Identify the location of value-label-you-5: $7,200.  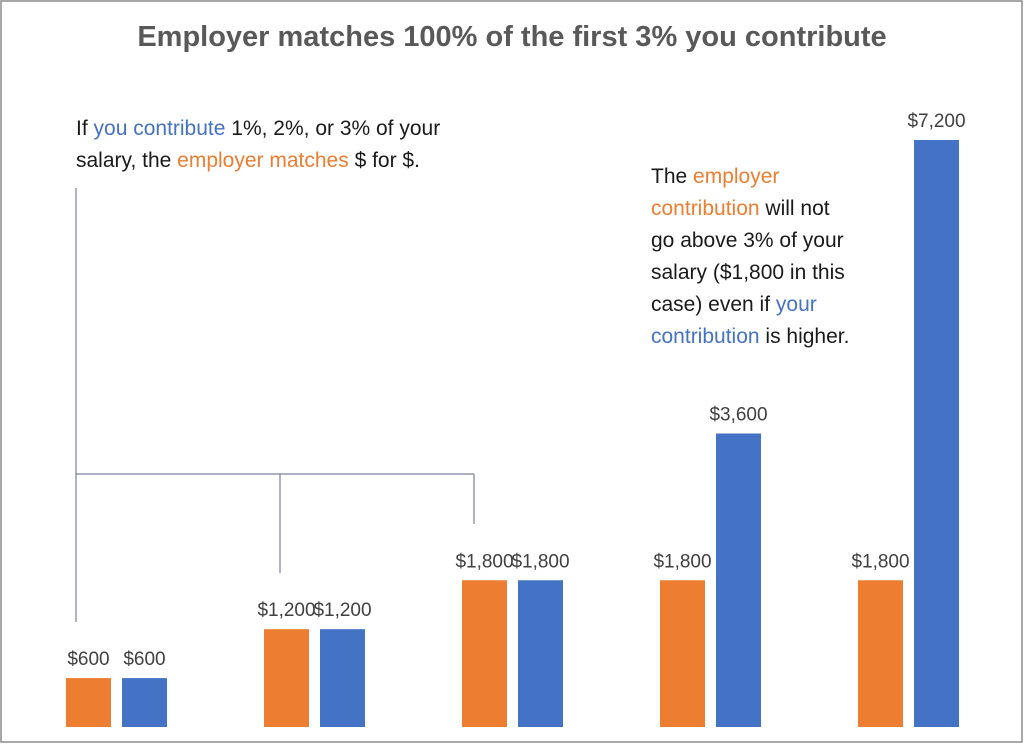
(936, 121).